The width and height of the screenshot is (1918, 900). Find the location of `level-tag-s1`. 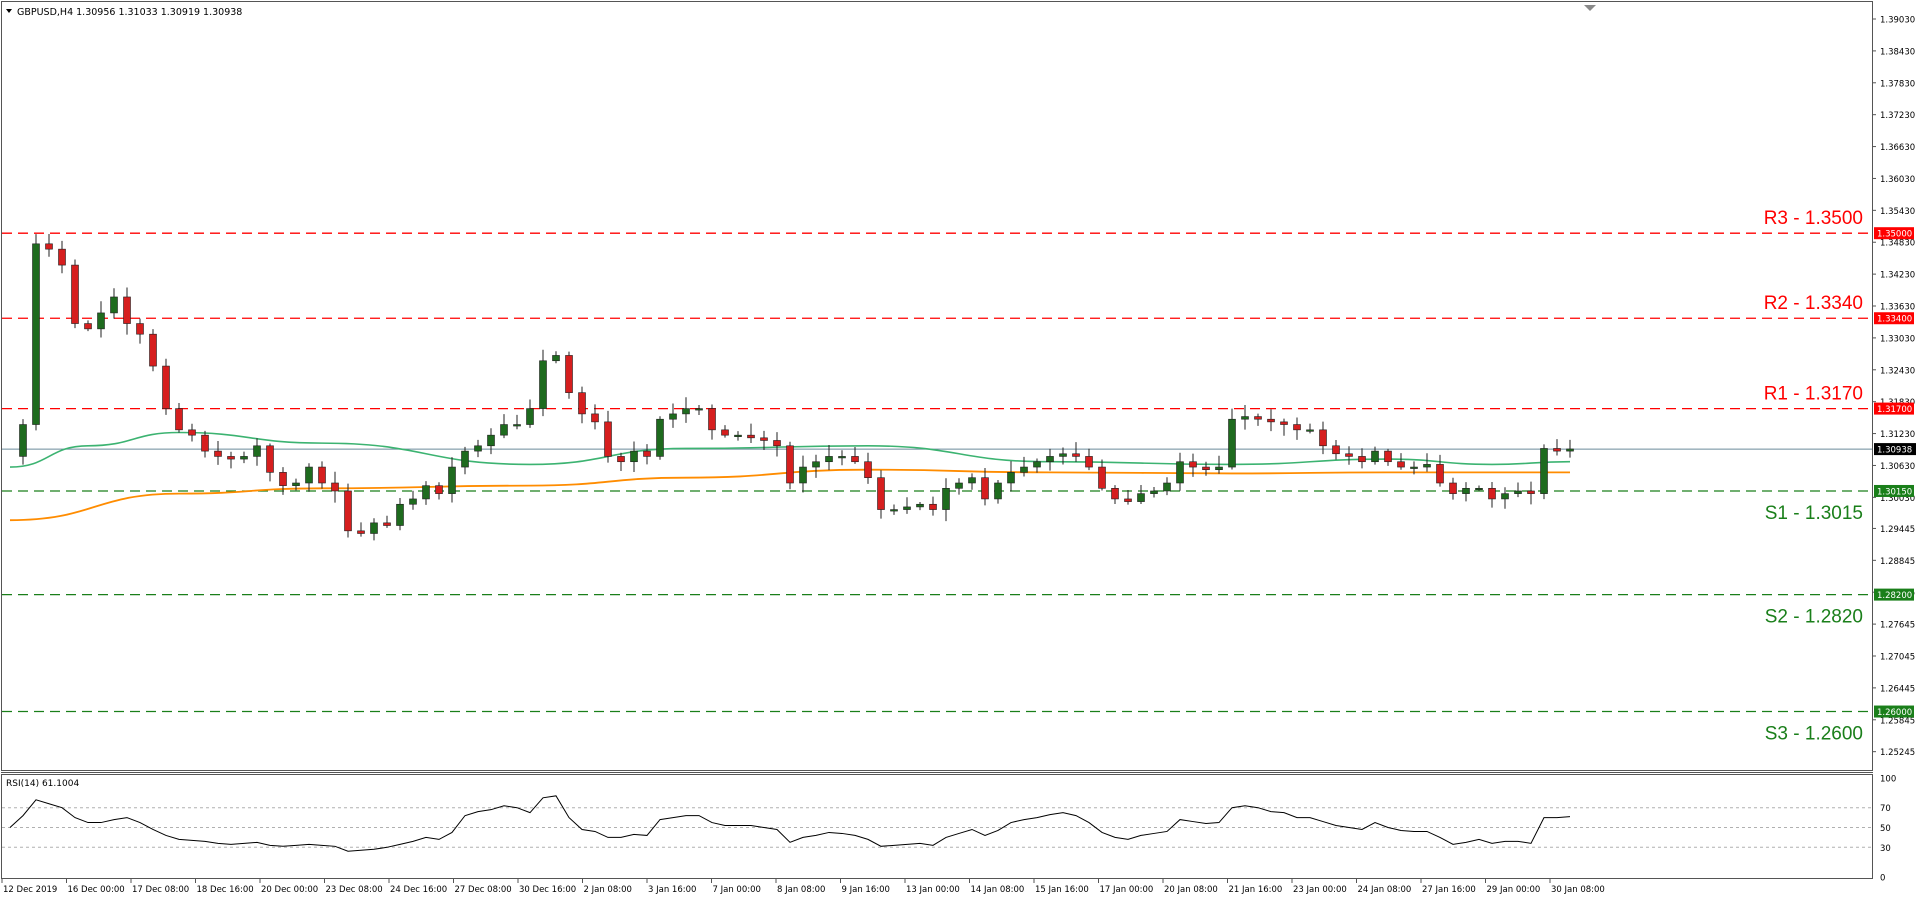

level-tag-s1 is located at coordinates (1894, 490).